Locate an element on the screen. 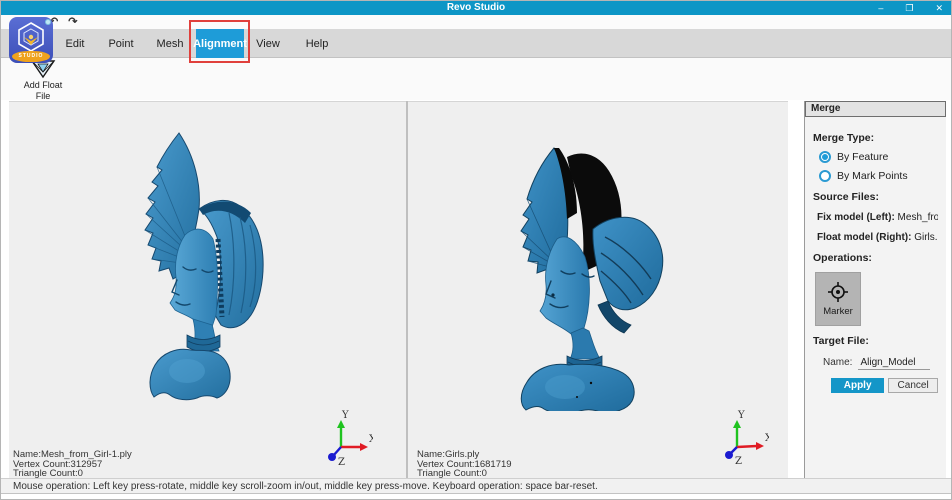  marker-crosshair-icon is located at coordinates (838, 292).